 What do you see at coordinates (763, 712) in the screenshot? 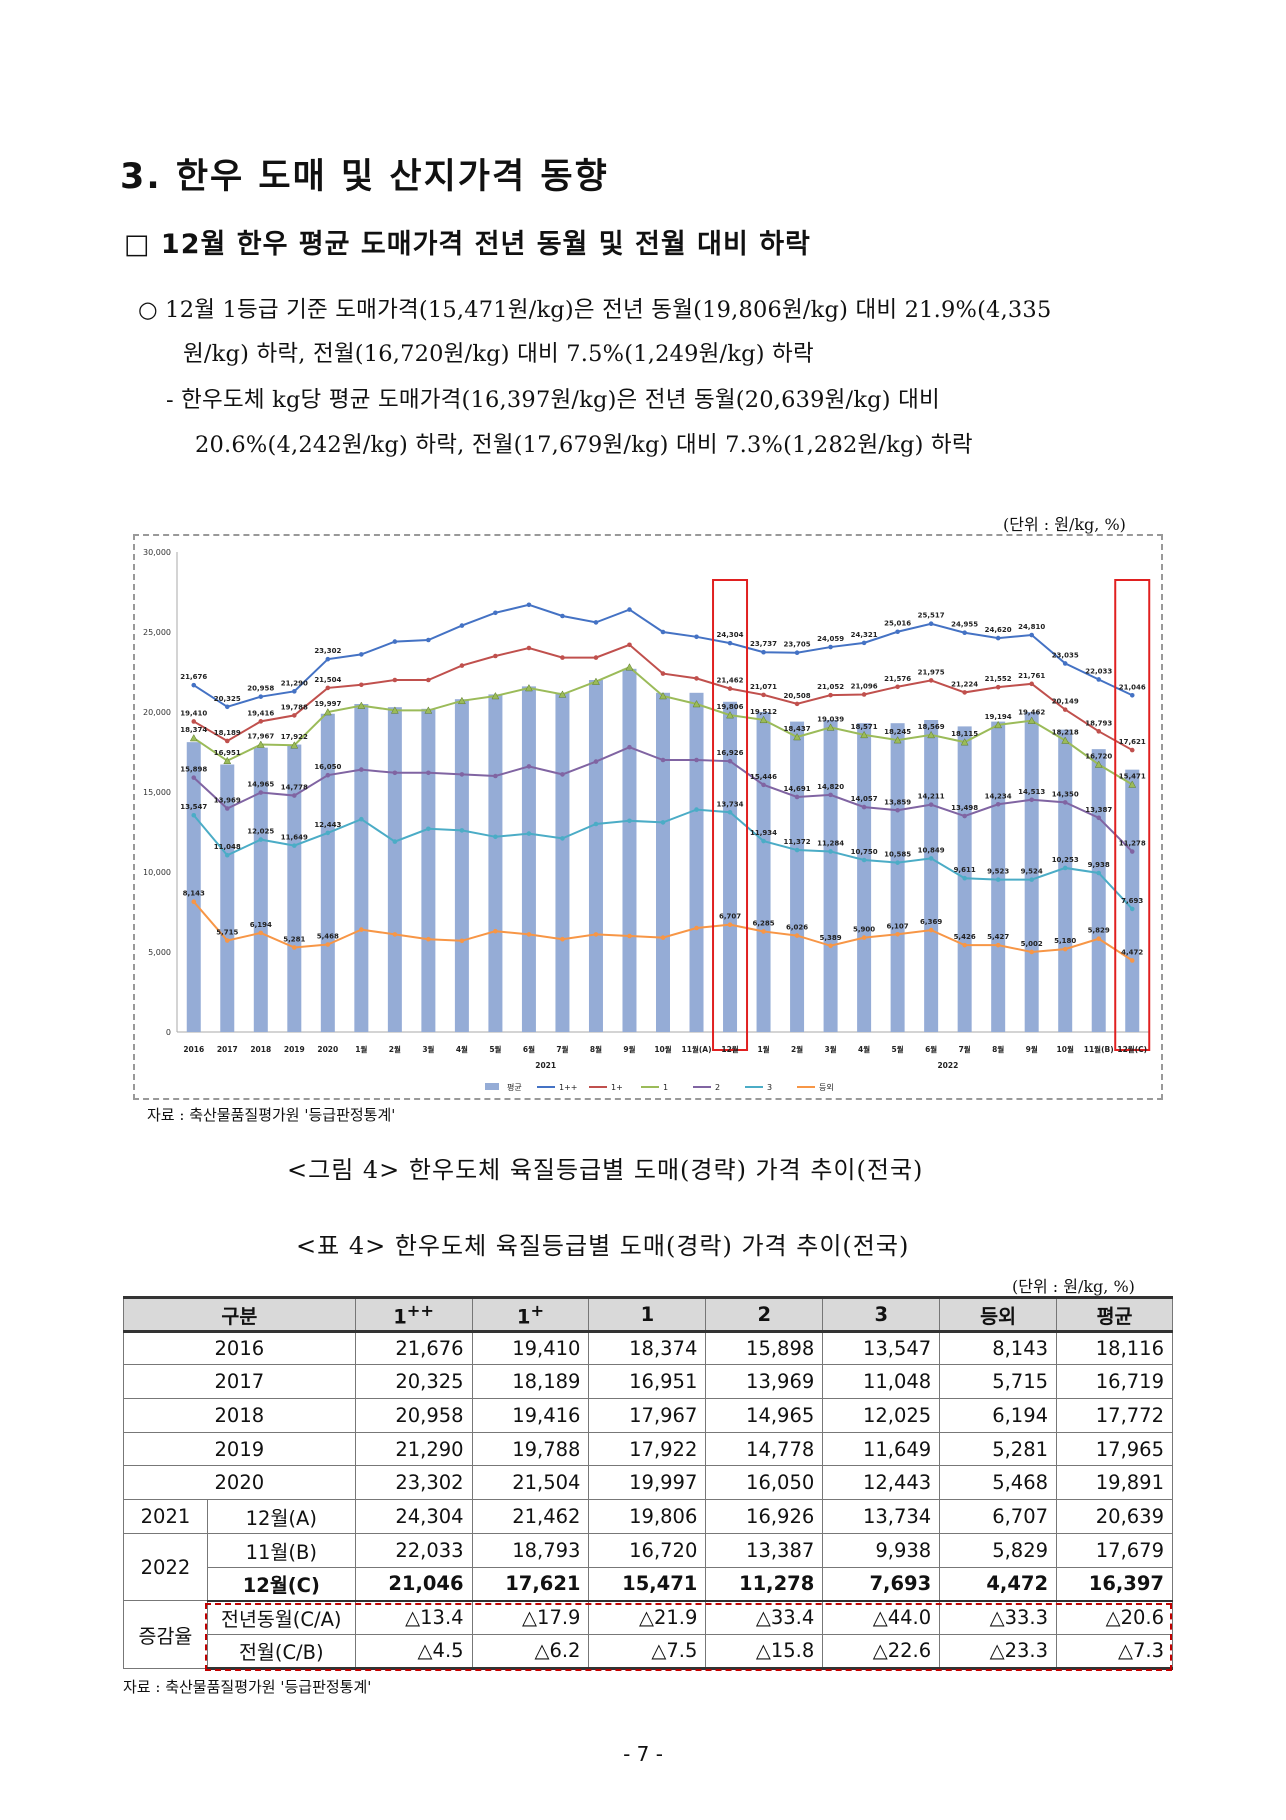
I see `data-label: 19,512` at bounding box center [763, 712].